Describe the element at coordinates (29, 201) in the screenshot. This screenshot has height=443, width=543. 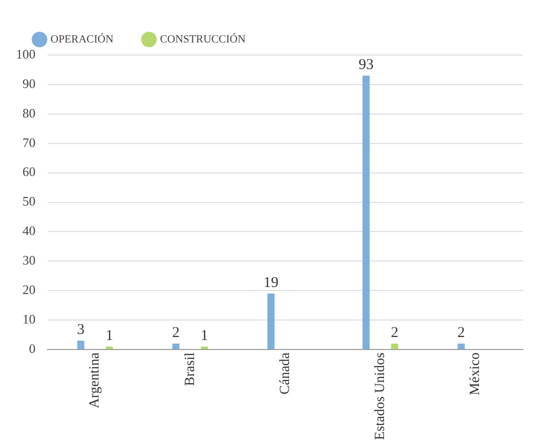
I see `y-tick-label: 50` at that location.